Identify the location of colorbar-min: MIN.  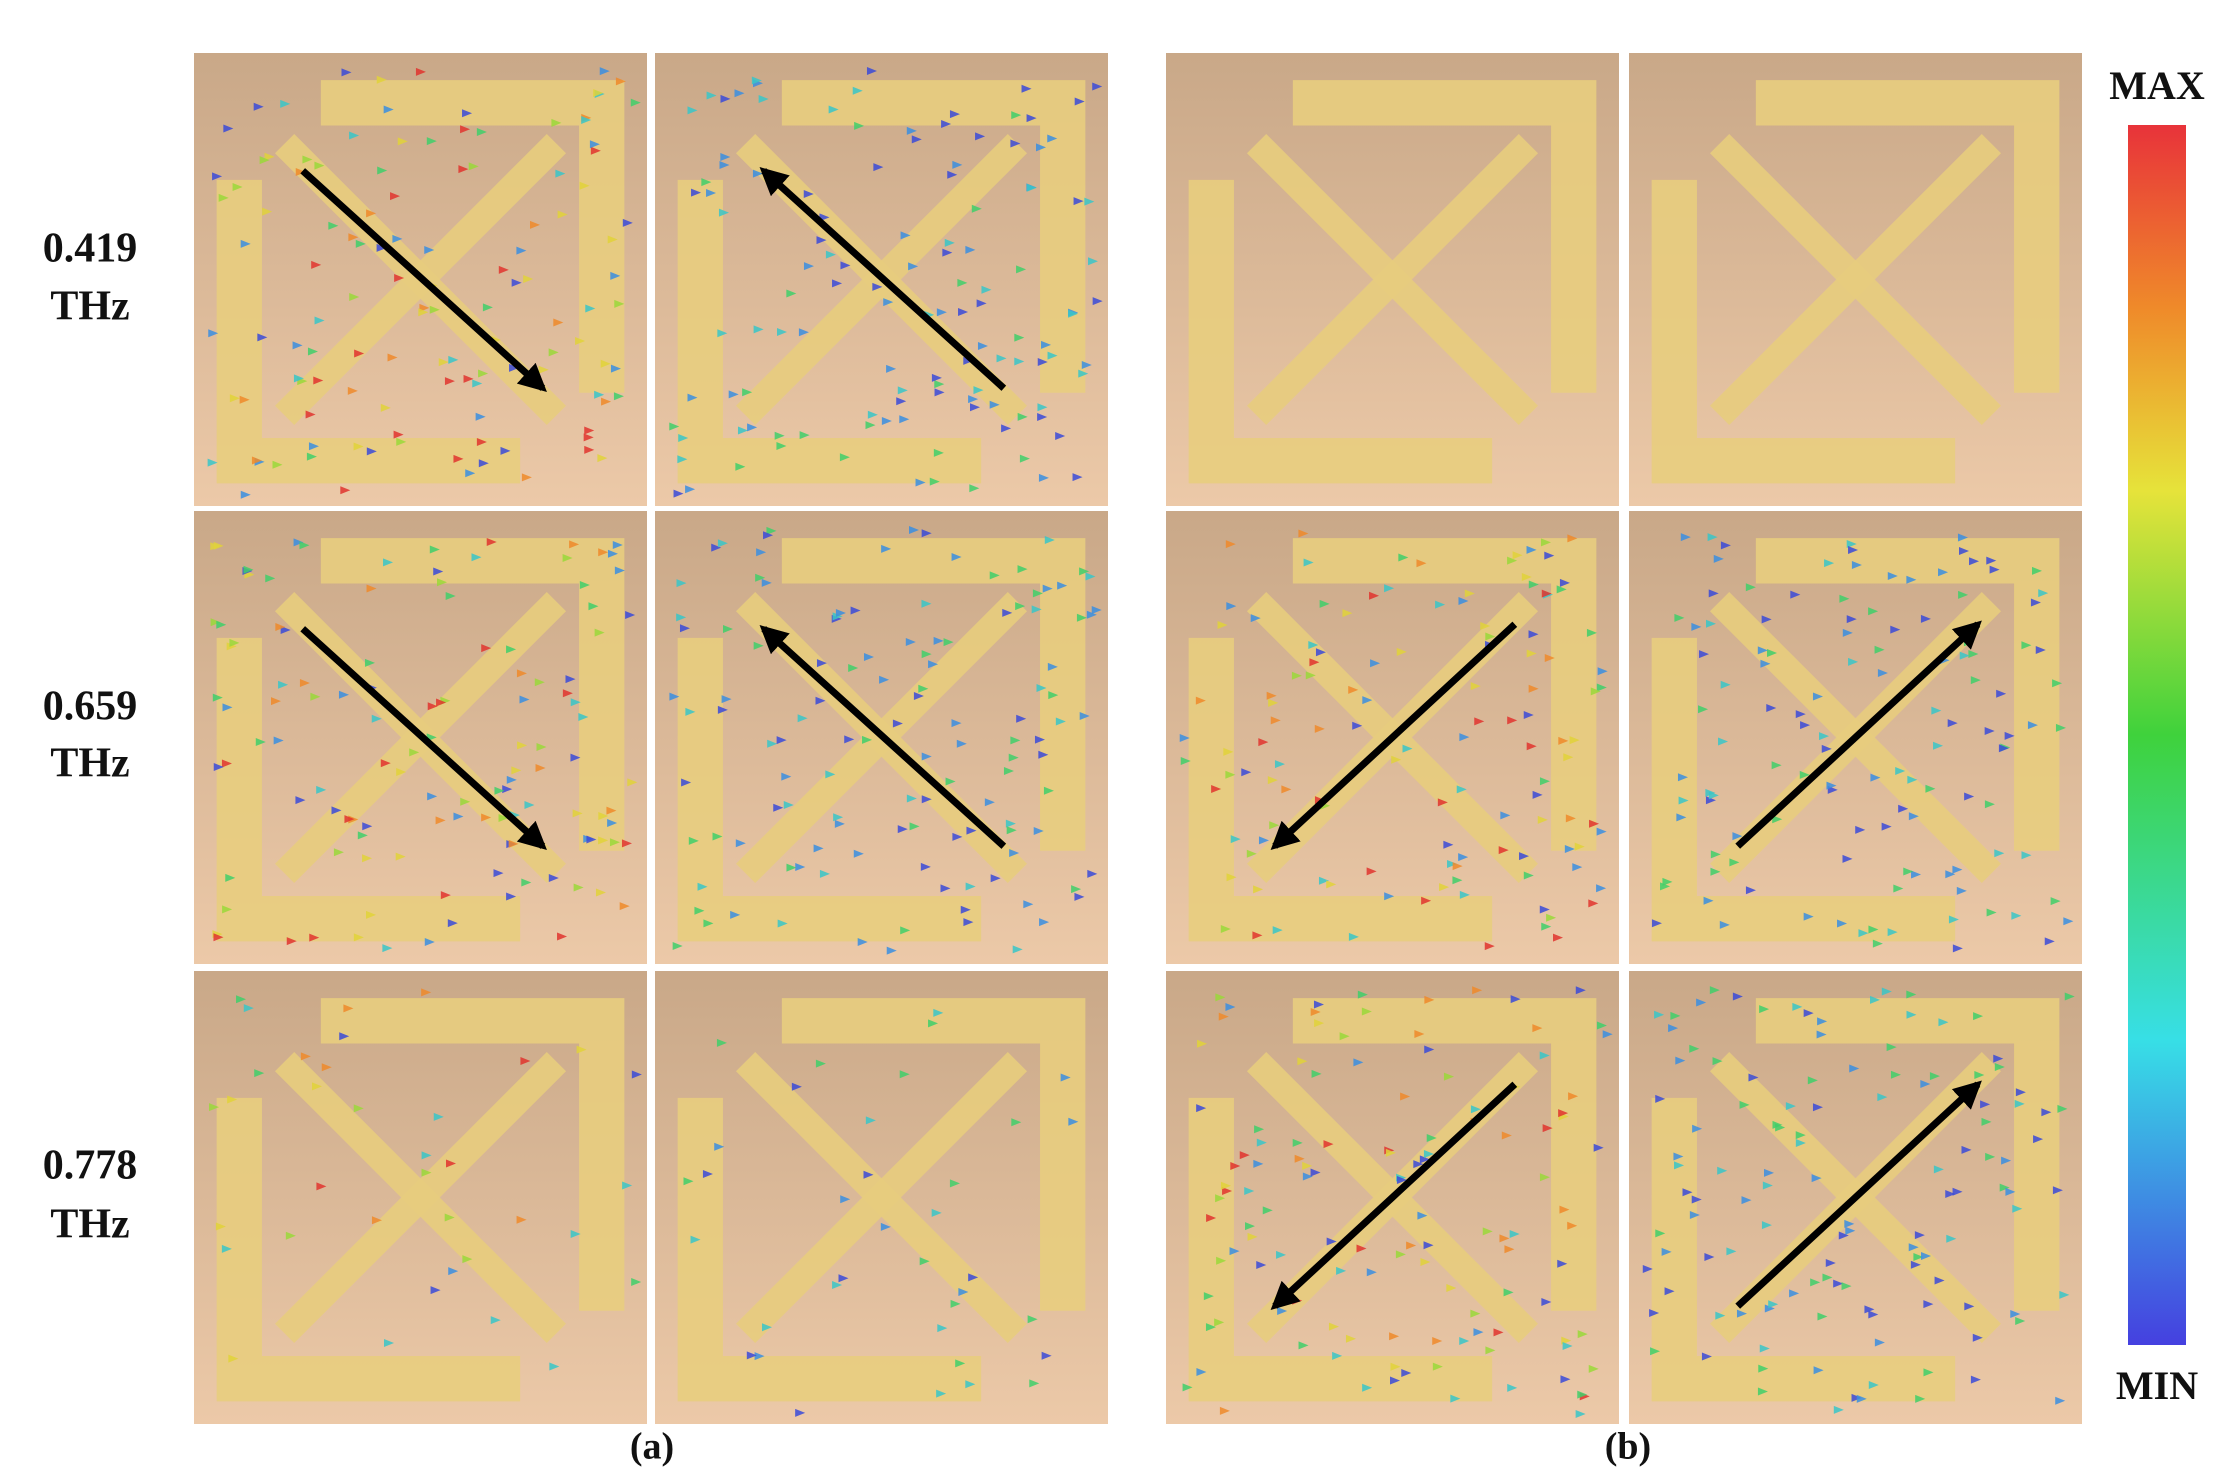
(2157, 1385).